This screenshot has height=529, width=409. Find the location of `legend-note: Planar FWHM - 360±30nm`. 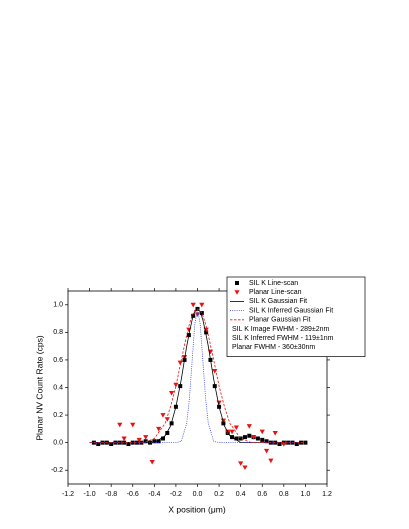

legend-note: Planar FWHM - 360±30nm is located at coordinates (273, 347).